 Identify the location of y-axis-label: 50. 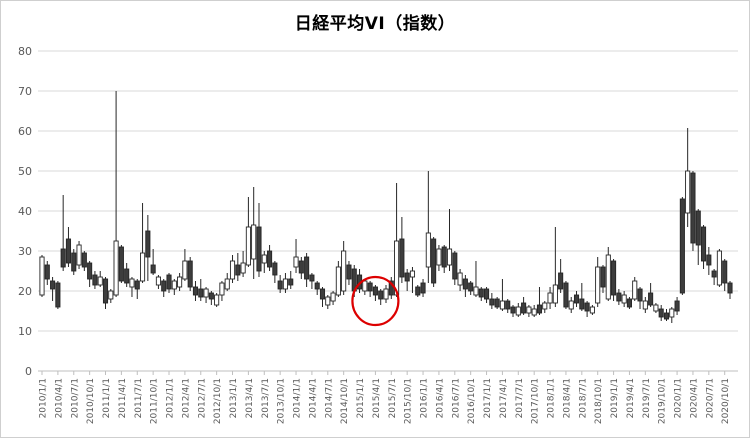
(25, 171).